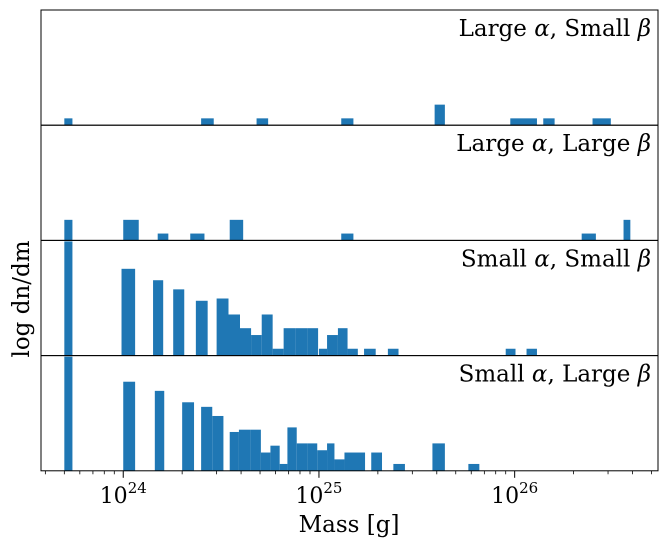 Image resolution: width=669 pixels, height=547 pixels. I want to click on x-axis-label: Mass [g], so click(349, 525).